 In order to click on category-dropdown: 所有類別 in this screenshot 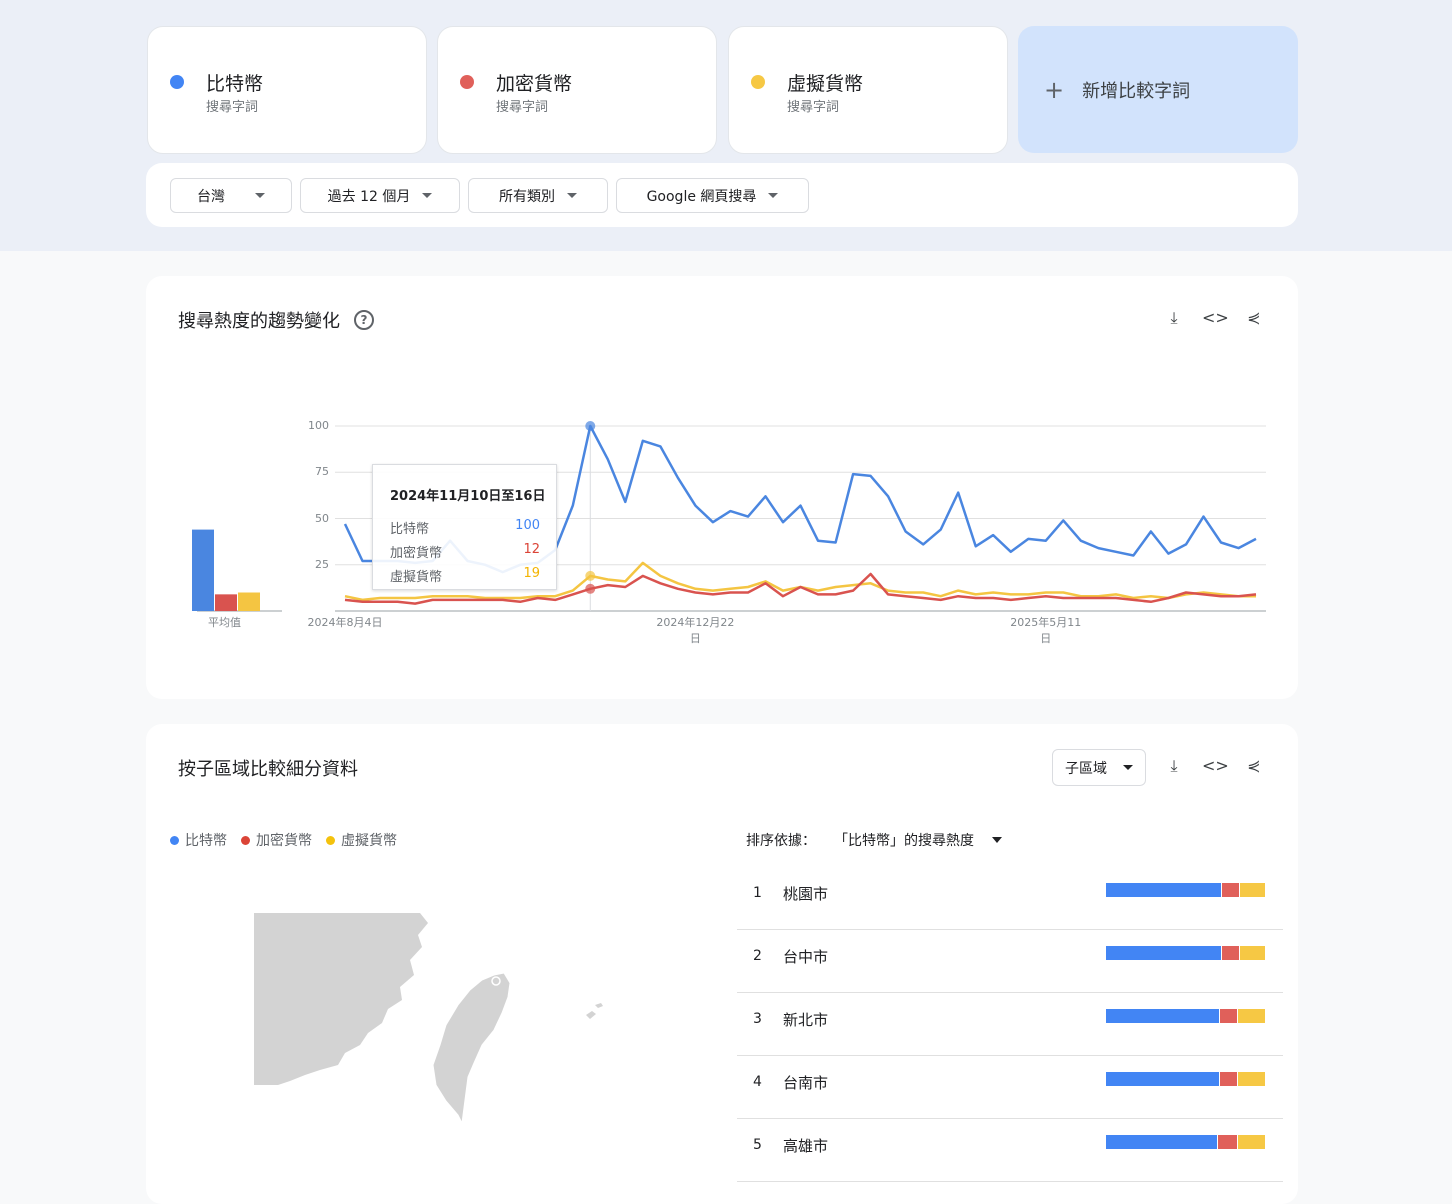, I will do `click(538, 195)`.